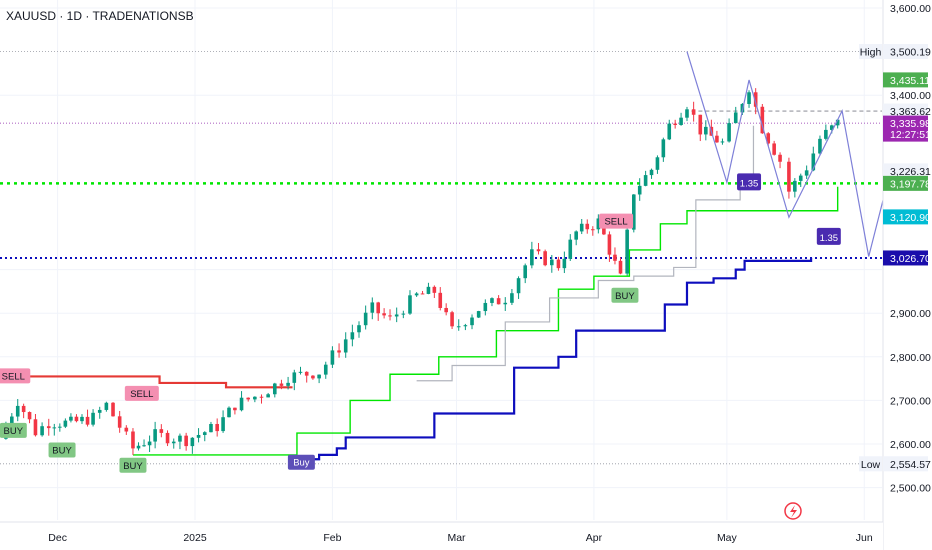 This screenshot has width=932, height=550. Describe the element at coordinates (910, 96) in the screenshot. I see `price-tick-label: 3,400.00` at that location.